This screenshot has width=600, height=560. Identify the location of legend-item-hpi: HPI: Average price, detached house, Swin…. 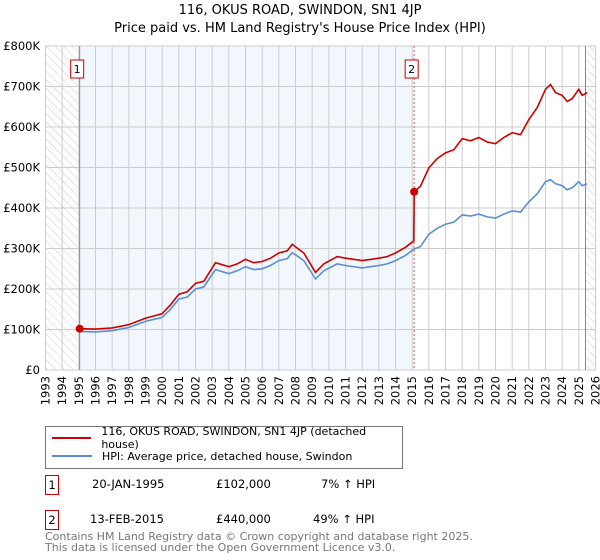
(202, 456).